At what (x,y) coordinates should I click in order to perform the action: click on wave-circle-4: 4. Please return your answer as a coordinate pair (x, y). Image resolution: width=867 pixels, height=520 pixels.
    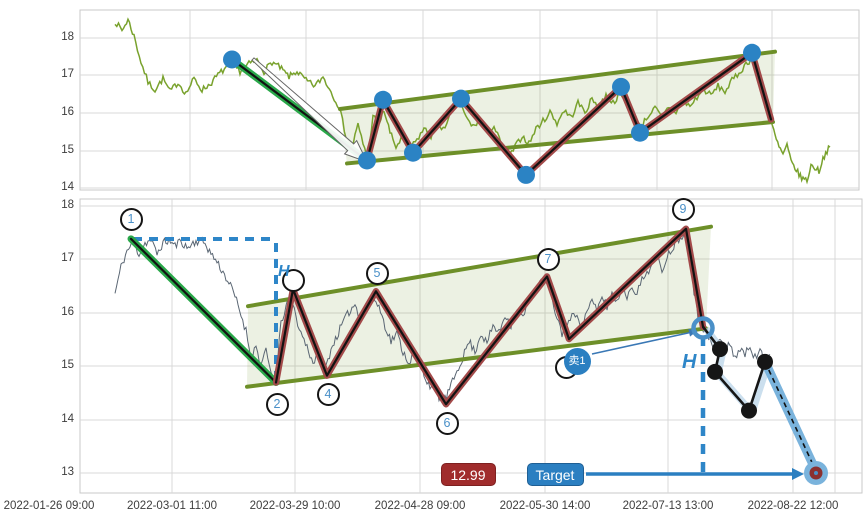
    Looking at the image, I should click on (328, 394).